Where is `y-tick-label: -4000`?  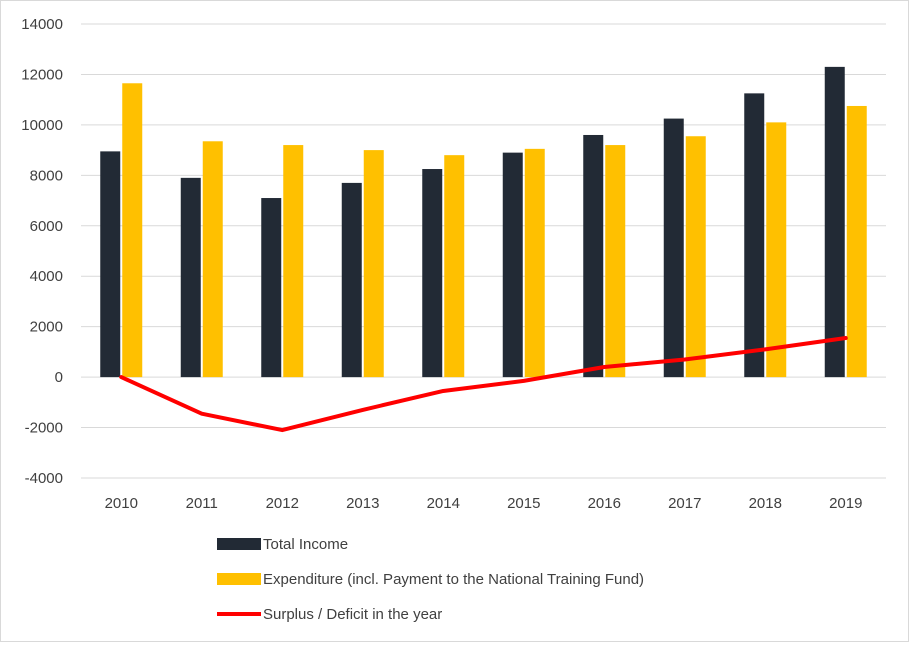
y-tick-label: -4000 is located at coordinates (44, 478).